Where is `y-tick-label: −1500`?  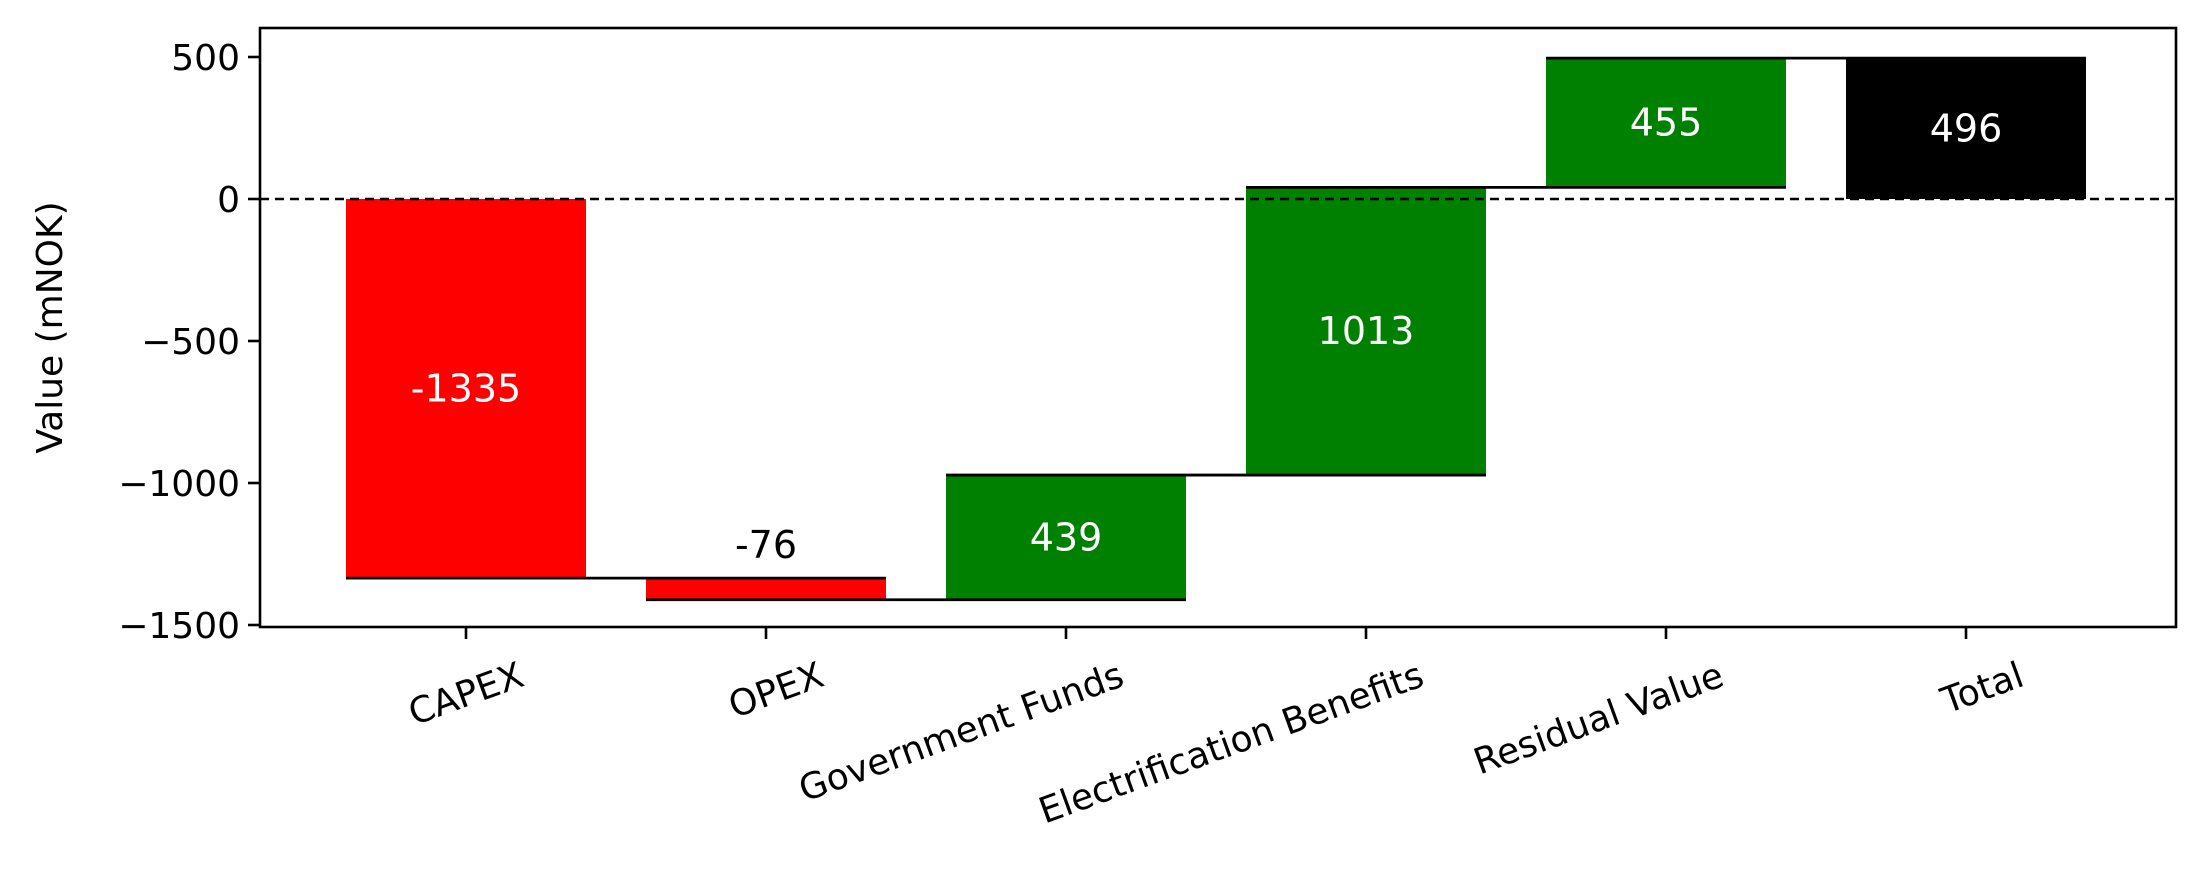
y-tick-label: −1500 is located at coordinates (179, 626).